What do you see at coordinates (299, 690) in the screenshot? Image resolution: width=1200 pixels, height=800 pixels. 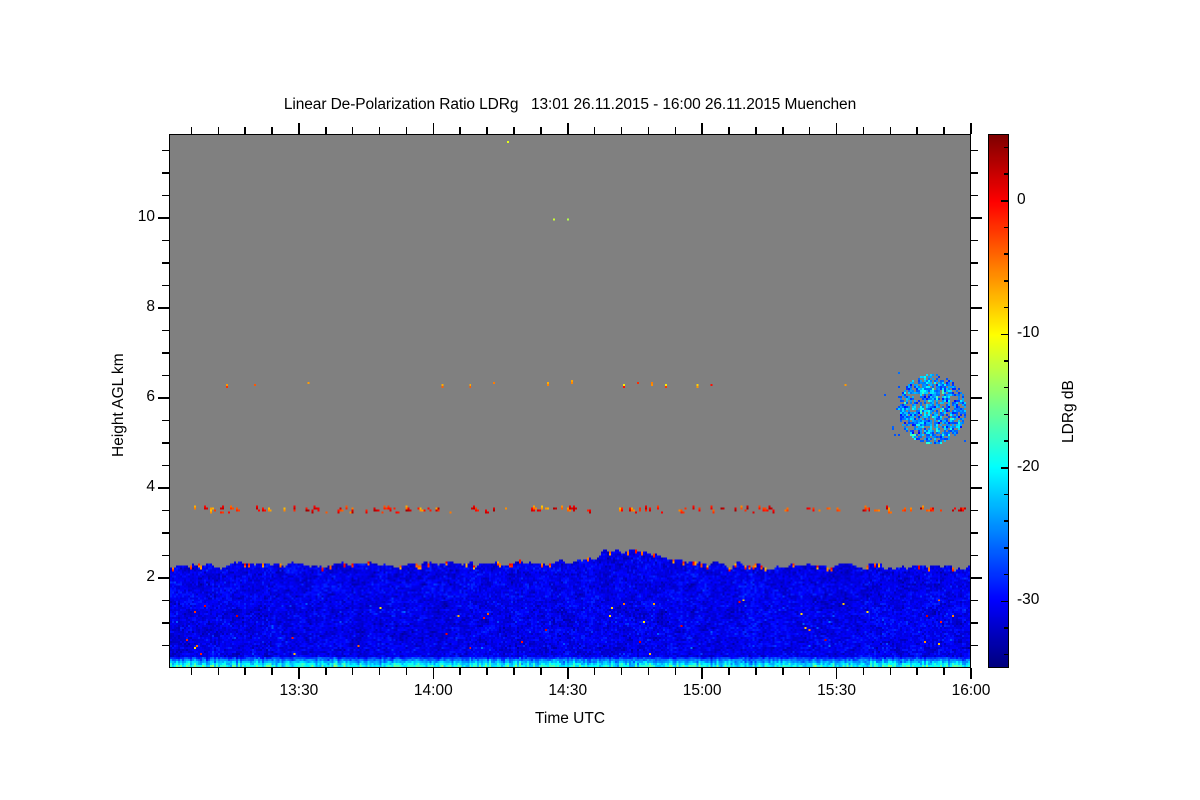 I see `x-axis-ticklabel: 13:30` at bounding box center [299, 690].